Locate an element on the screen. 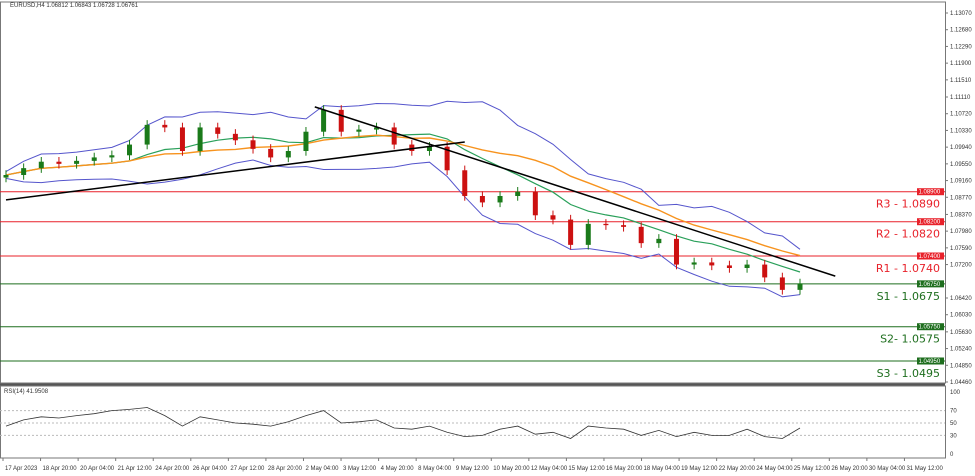 This screenshot has height=476, width=975. y-tick-label: 1.10330 is located at coordinates (961, 131).